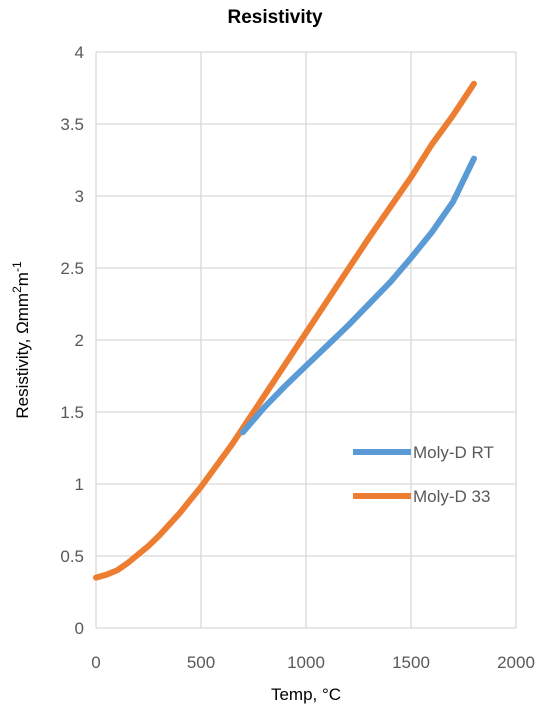  Describe the element at coordinates (516, 662) in the screenshot. I see `x-tick-label: 2000` at that location.